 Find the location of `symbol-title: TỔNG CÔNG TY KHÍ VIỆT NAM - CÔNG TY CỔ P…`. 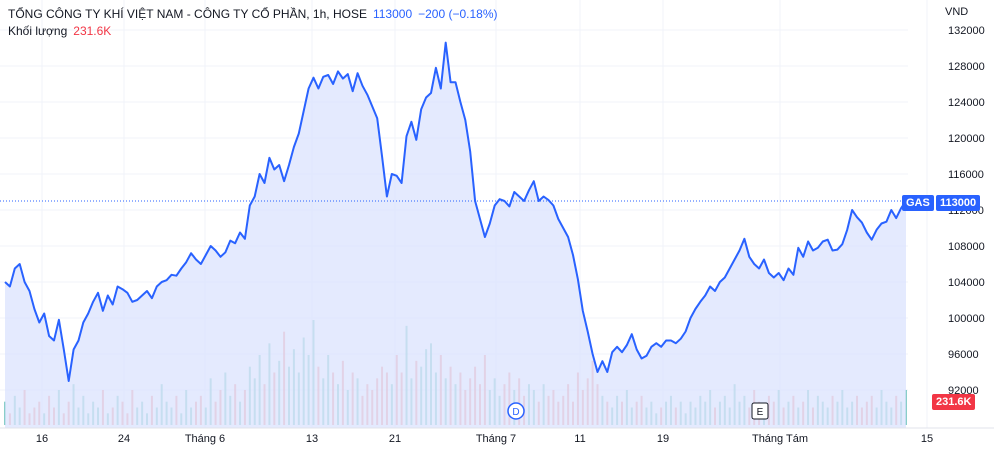

symbol-title: TỔNG CÔNG TY KHÍ VIỆT NAM - CÔNG TY CỔ P… is located at coordinates (187, 14).